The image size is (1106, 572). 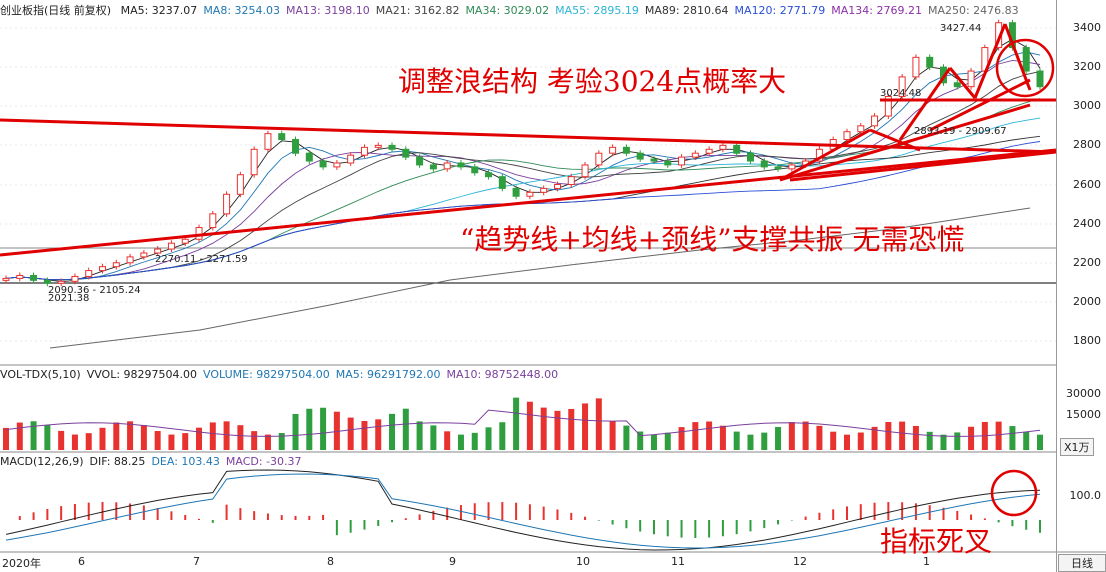 What do you see at coordinates (1083, 414) in the screenshot?
I see `vol-tick-1: 15000` at bounding box center [1083, 414].